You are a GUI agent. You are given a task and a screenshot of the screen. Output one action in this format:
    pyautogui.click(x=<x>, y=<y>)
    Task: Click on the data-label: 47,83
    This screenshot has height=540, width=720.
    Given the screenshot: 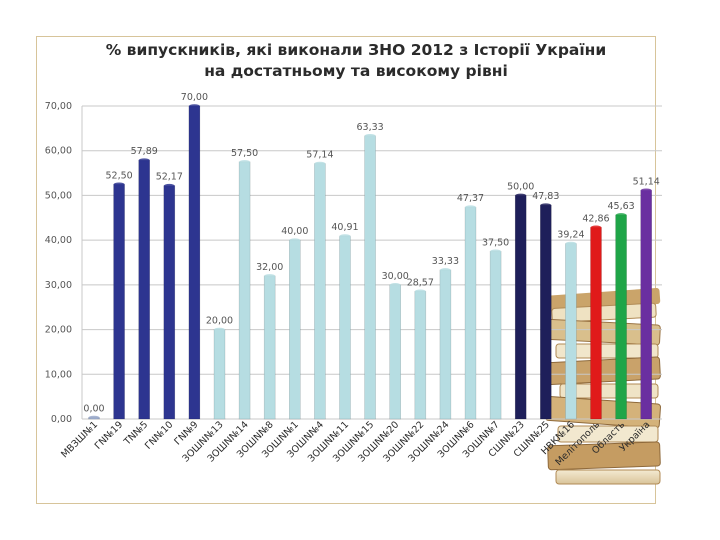 What is the action you would take?
    pyautogui.click(x=545, y=196)
    